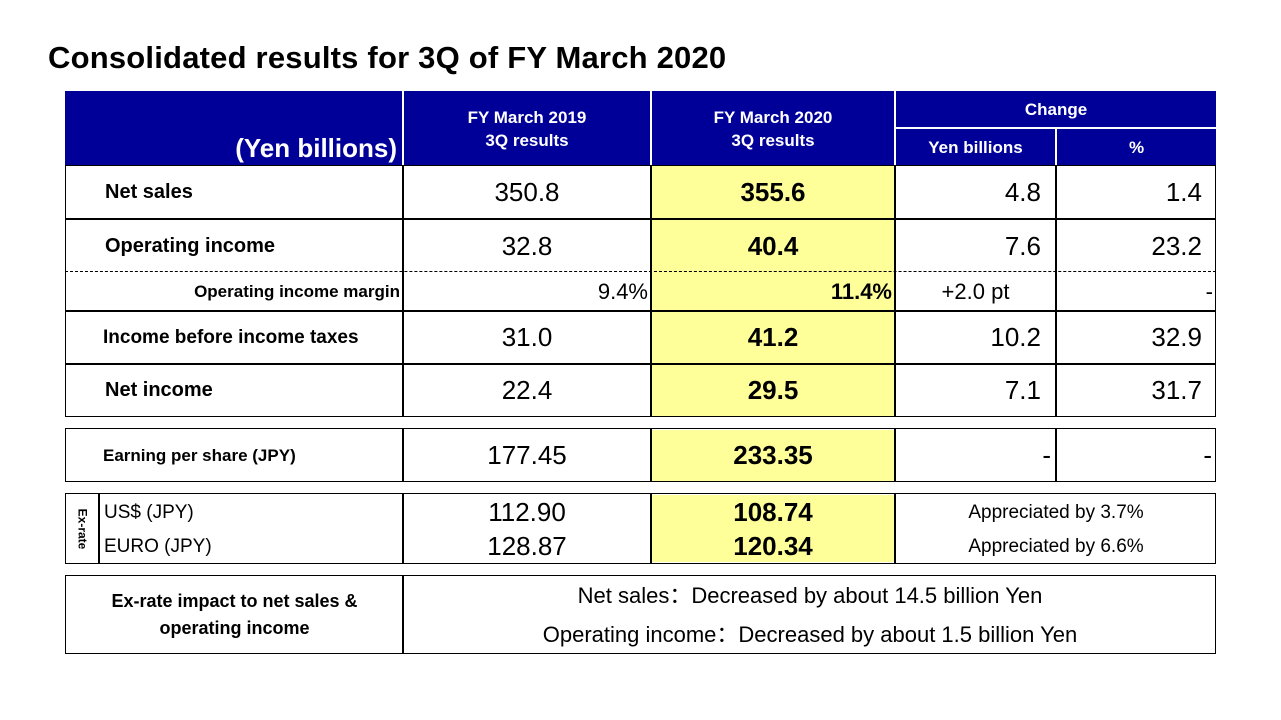 Image resolution: width=1281 pixels, height=720 pixels. I want to click on header-change-pct: %, so click(1136, 147).